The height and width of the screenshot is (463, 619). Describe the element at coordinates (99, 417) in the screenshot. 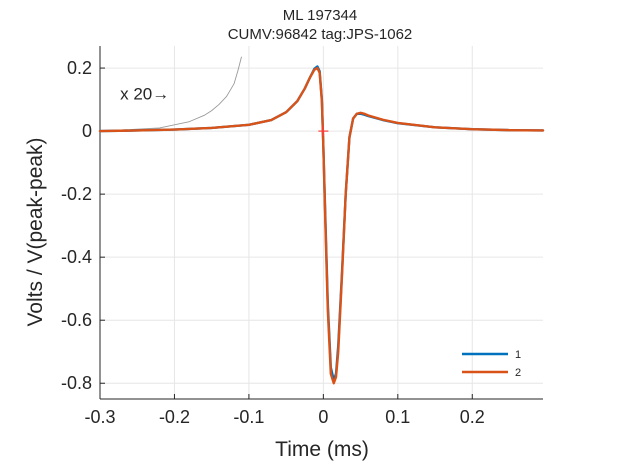

I see `x-tick-label-0: -0.3` at that location.